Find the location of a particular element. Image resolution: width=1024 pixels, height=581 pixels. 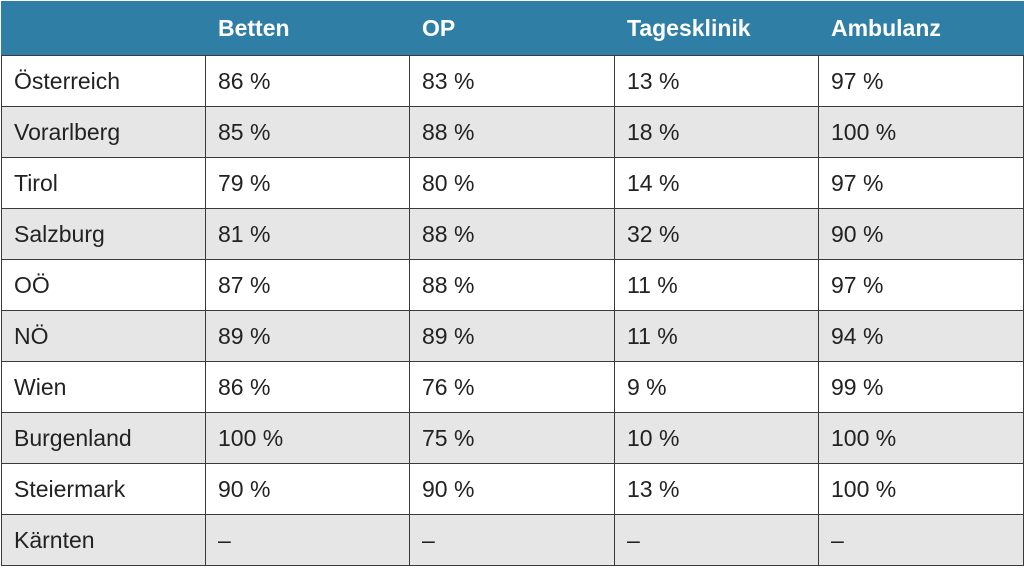

header-cell-region is located at coordinates (103, 28).